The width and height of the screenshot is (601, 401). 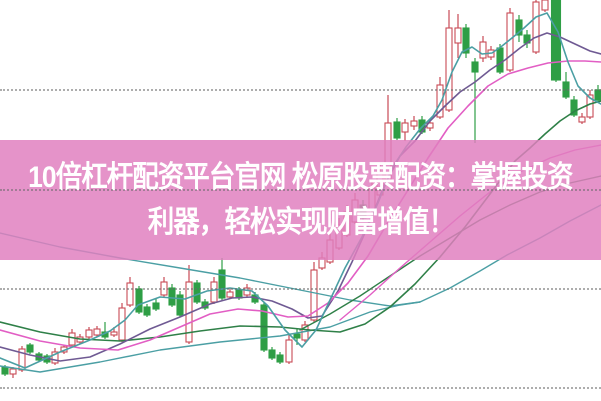 I want to click on banner-title-line2: 利器，轻松实现财富增值！, so click(x=300, y=222).